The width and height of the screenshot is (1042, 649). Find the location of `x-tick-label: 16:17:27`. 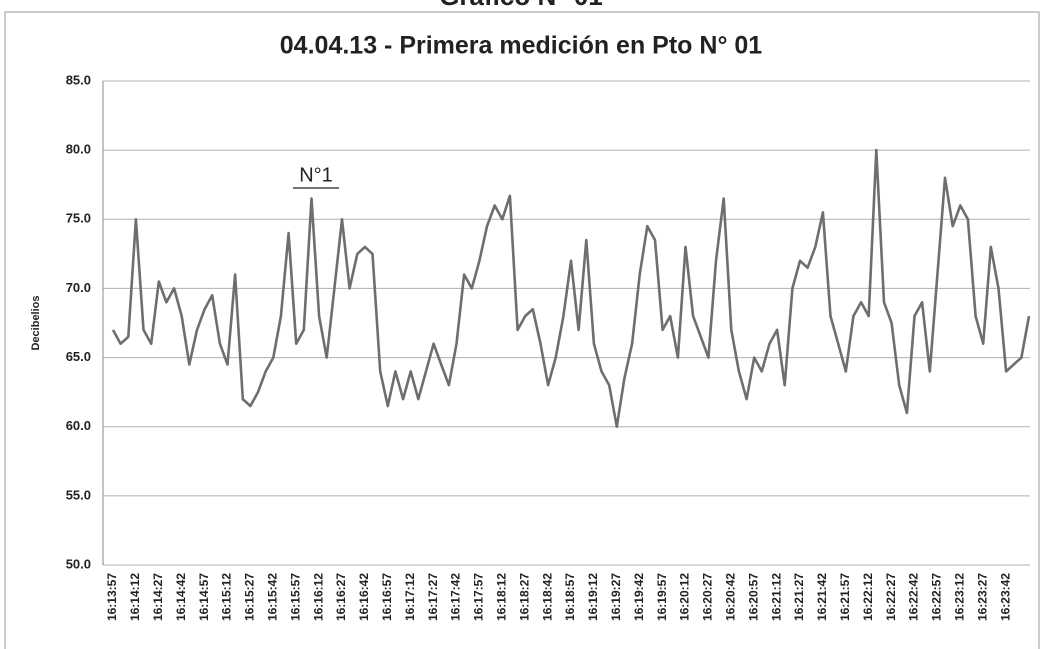

x-tick-label: 16:17:27 is located at coordinates (433, 597).